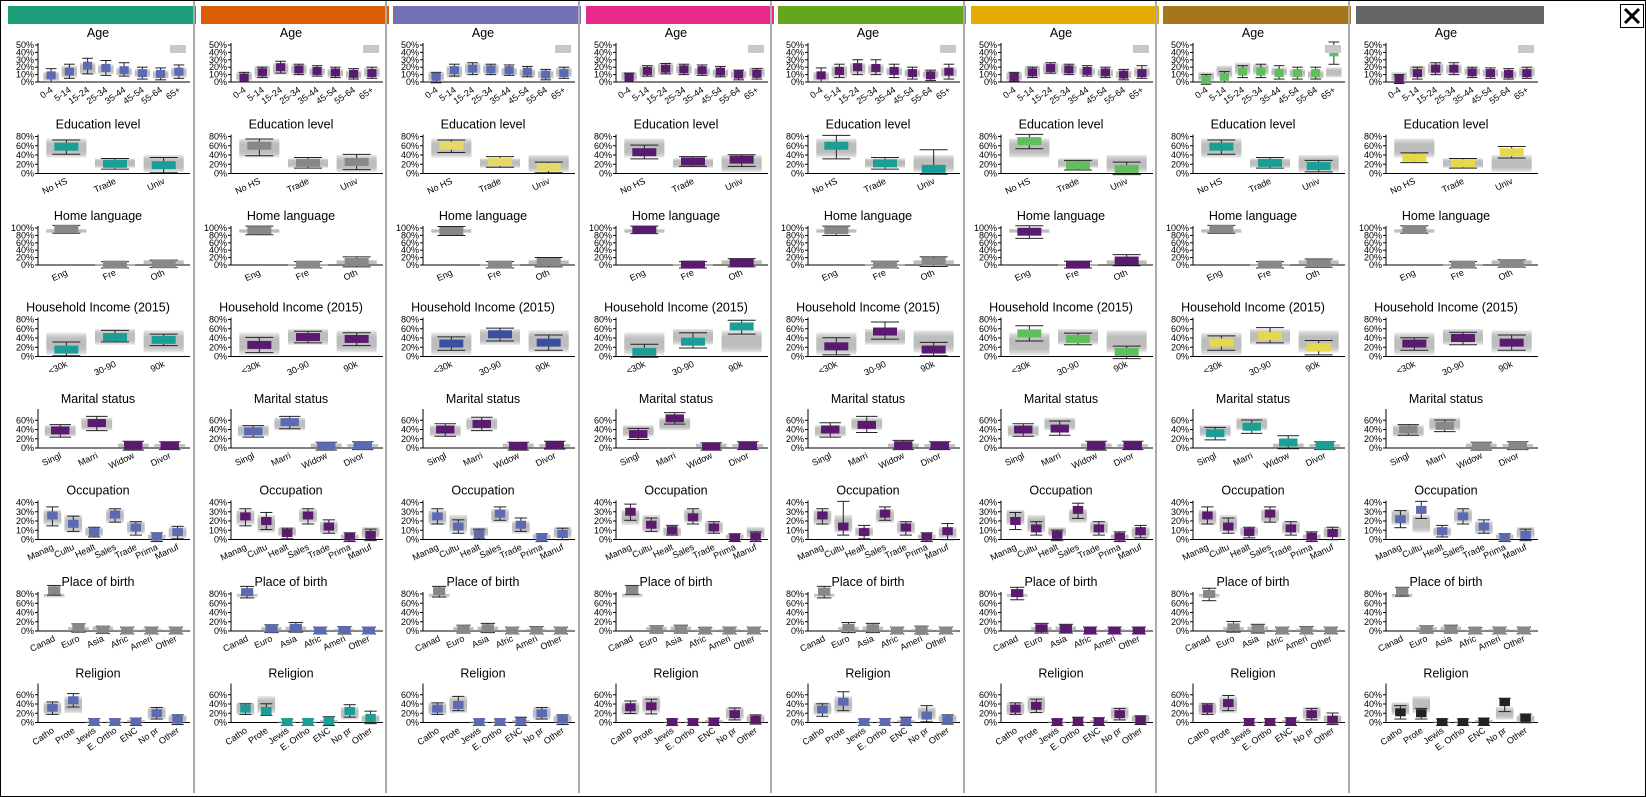 This screenshot has height=797, width=1646. What do you see at coordinates (1632, 16) in the screenshot?
I see `close-button` at bounding box center [1632, 16].